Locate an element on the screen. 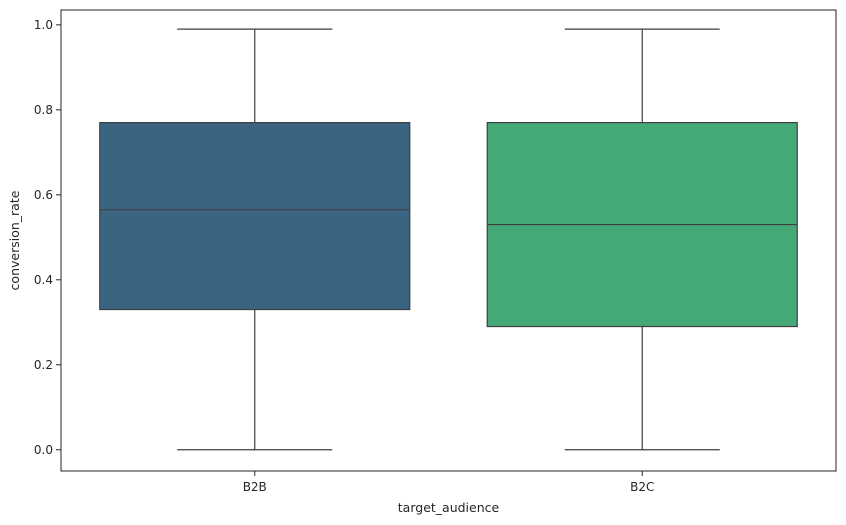  y-tick-label: 0.0 is located at coordinates (43, 450).